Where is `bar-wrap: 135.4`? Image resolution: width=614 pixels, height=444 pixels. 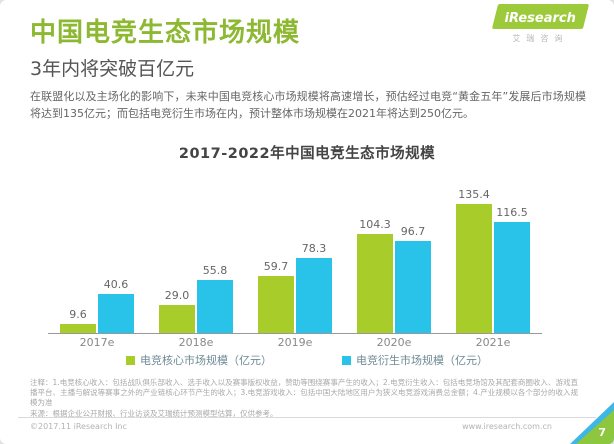
bar-wrap: 135.4 is located at coordinates (474, 260).